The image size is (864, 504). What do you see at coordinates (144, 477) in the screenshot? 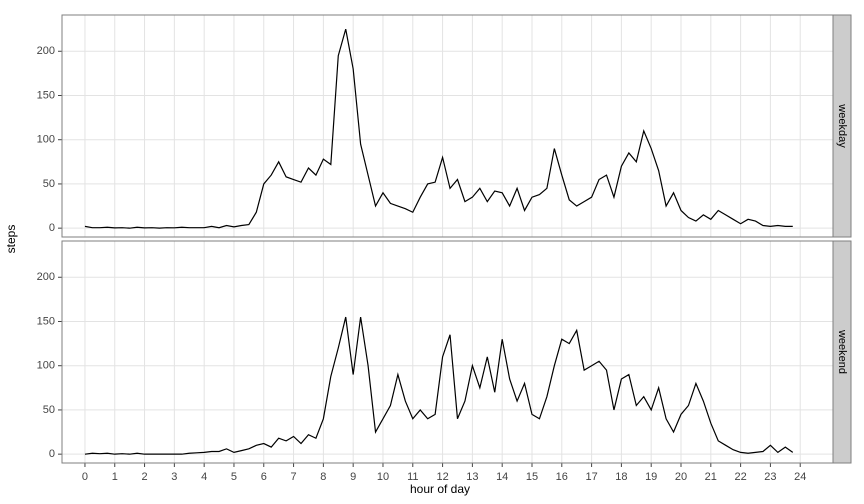
I see `x-tick-label: 2` at bounding box center [144, 477].